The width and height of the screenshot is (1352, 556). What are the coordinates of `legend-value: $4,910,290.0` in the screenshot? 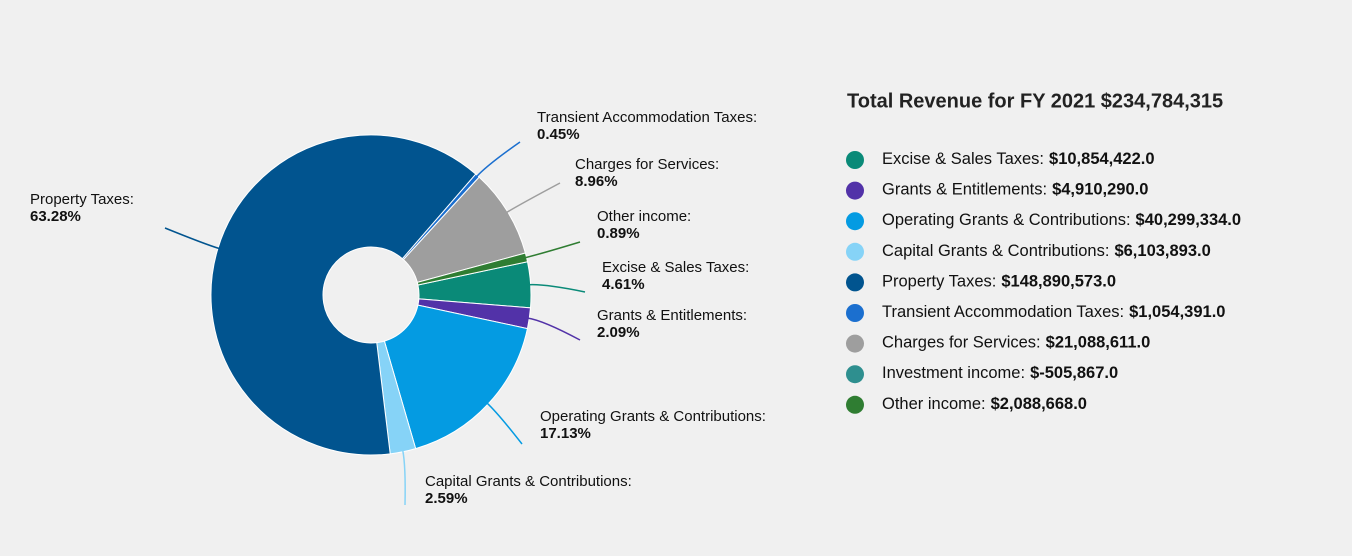 It's located at (1100, 190).